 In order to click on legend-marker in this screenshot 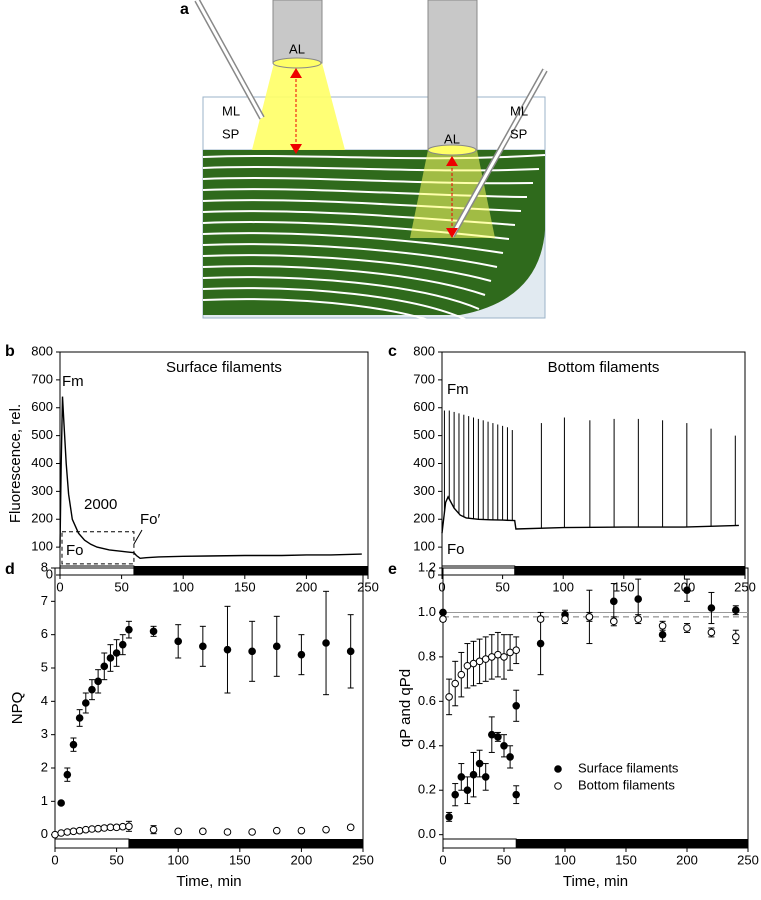, I will do `click(558, 786)`.